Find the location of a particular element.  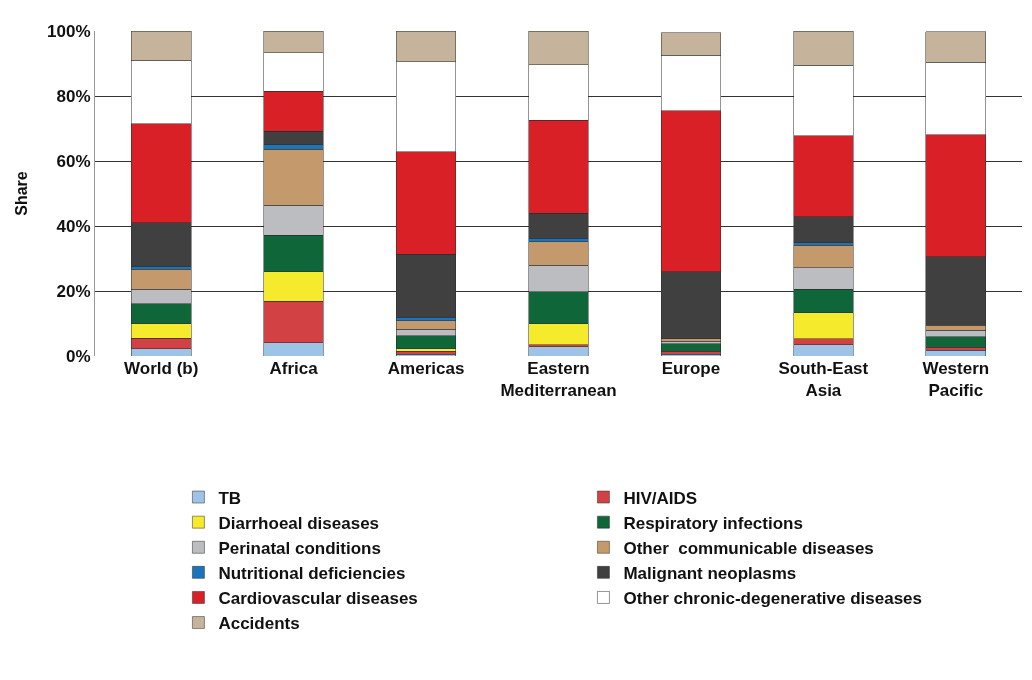

y-tick-label: 40% is located at coordinates (73, 226).